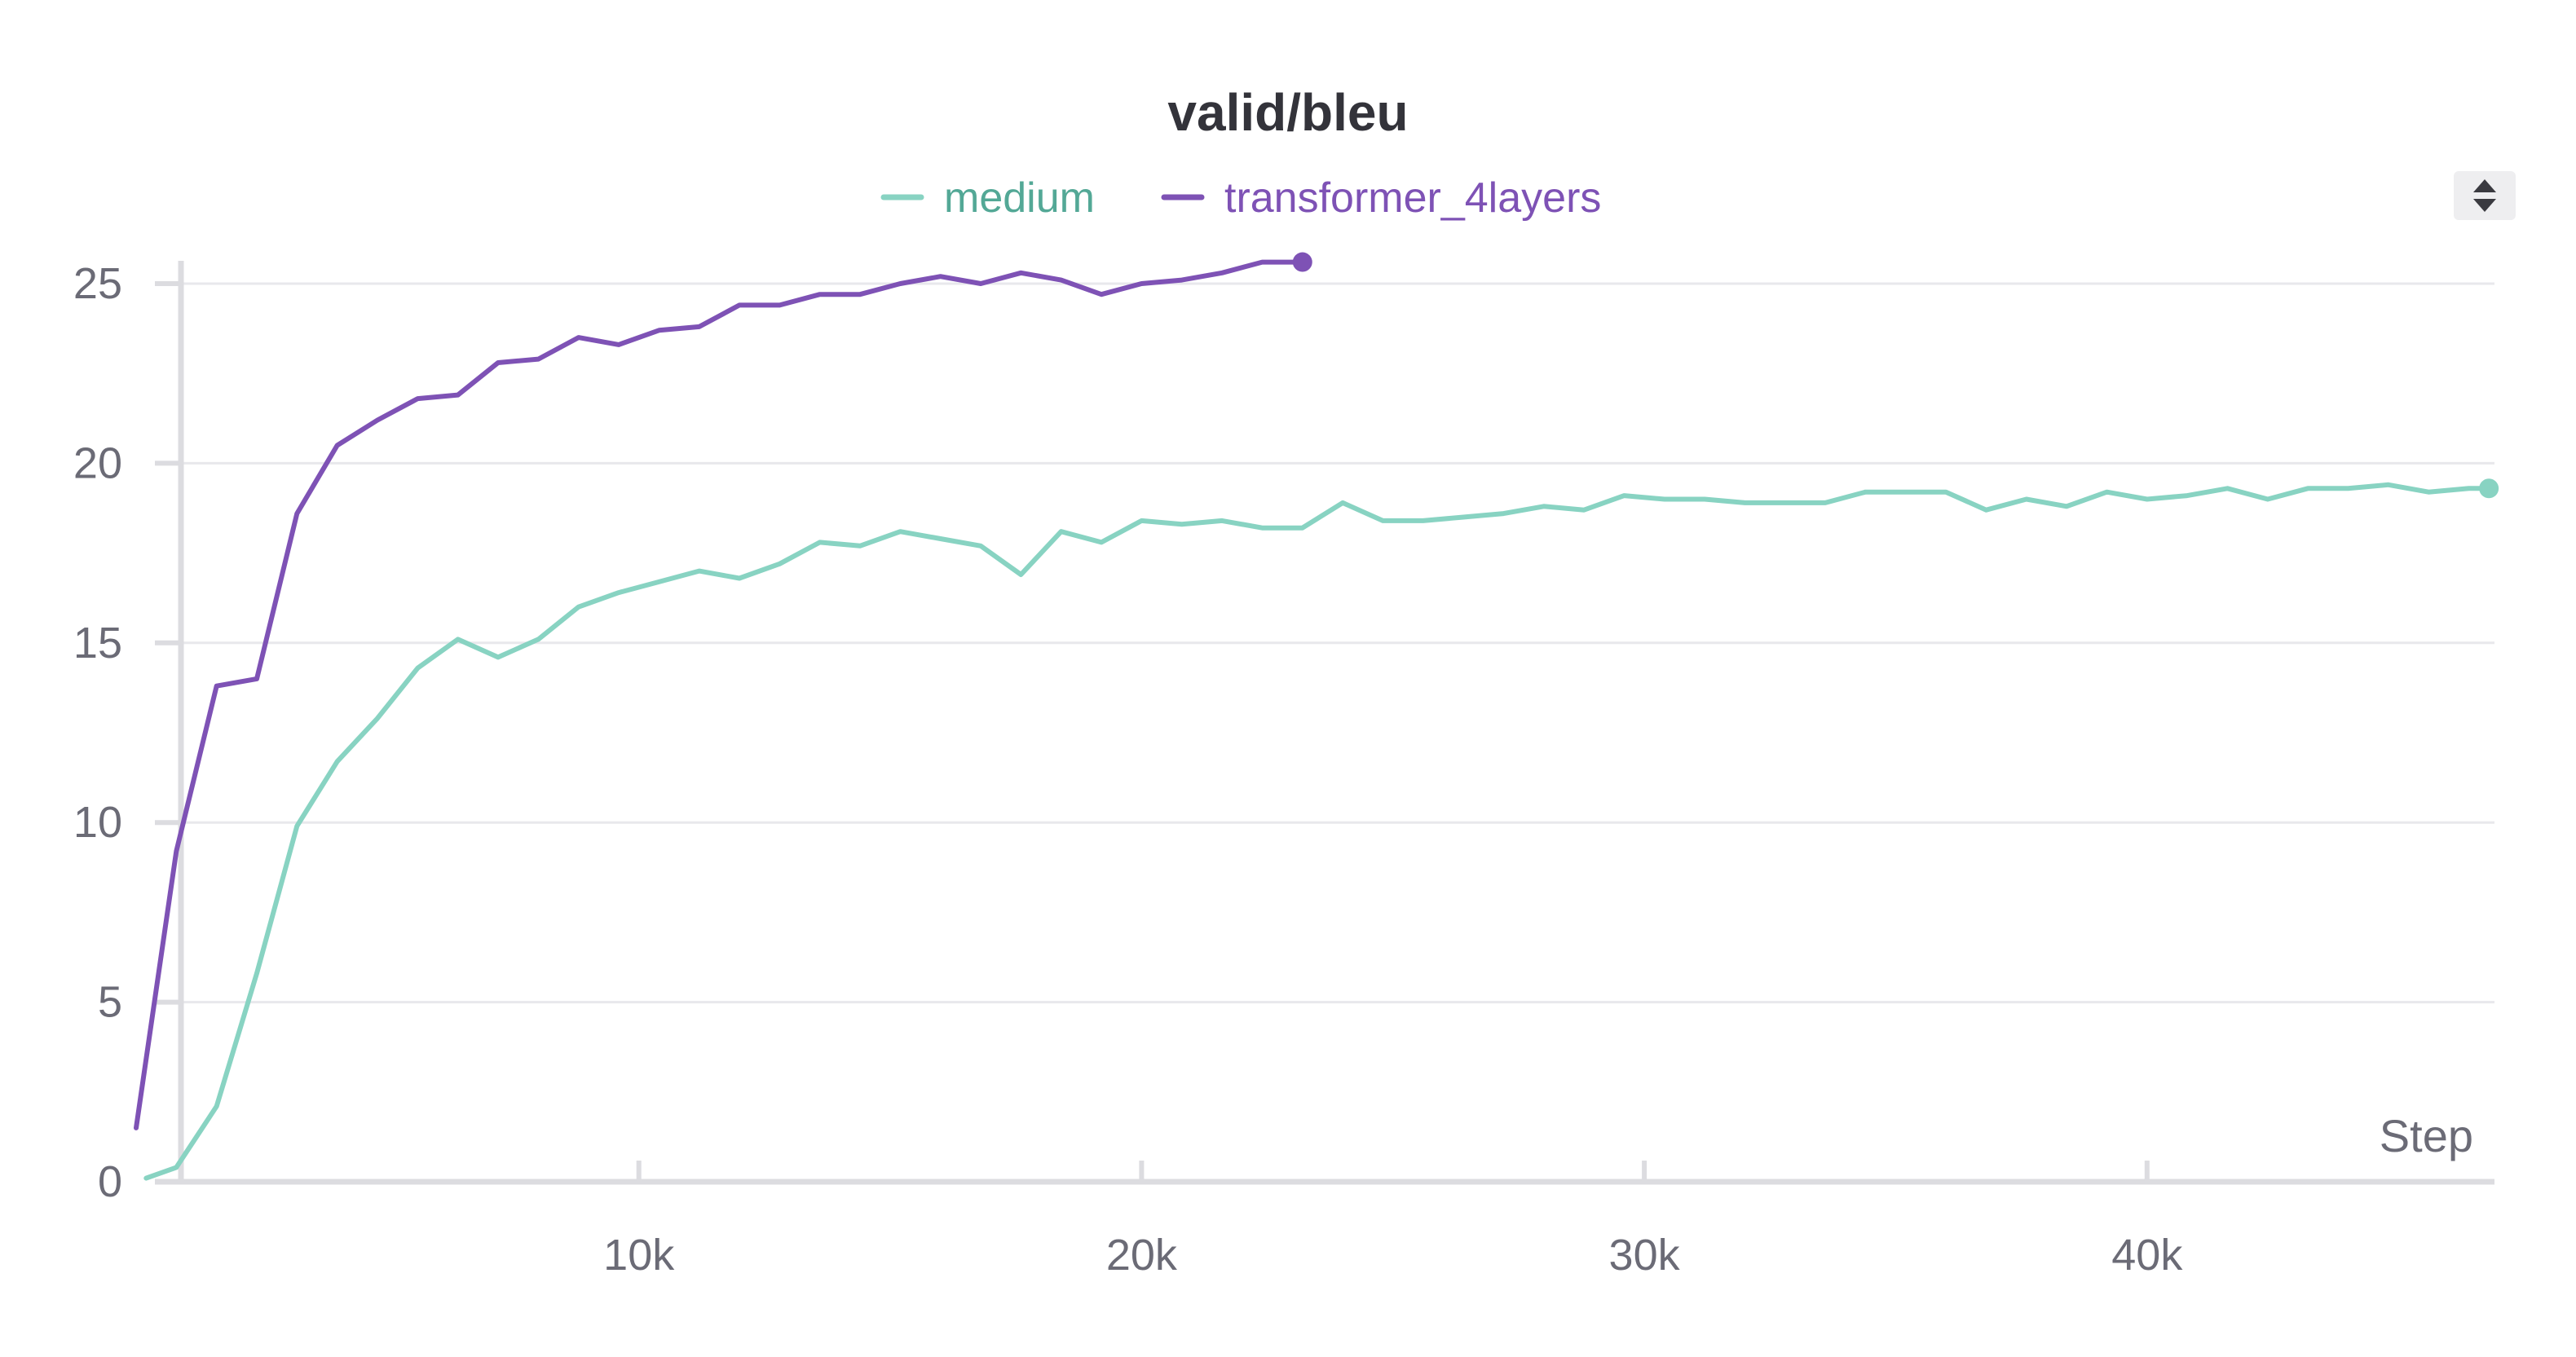  I want to click on series-end-point-transformer_4layers, so click(1302, 262).